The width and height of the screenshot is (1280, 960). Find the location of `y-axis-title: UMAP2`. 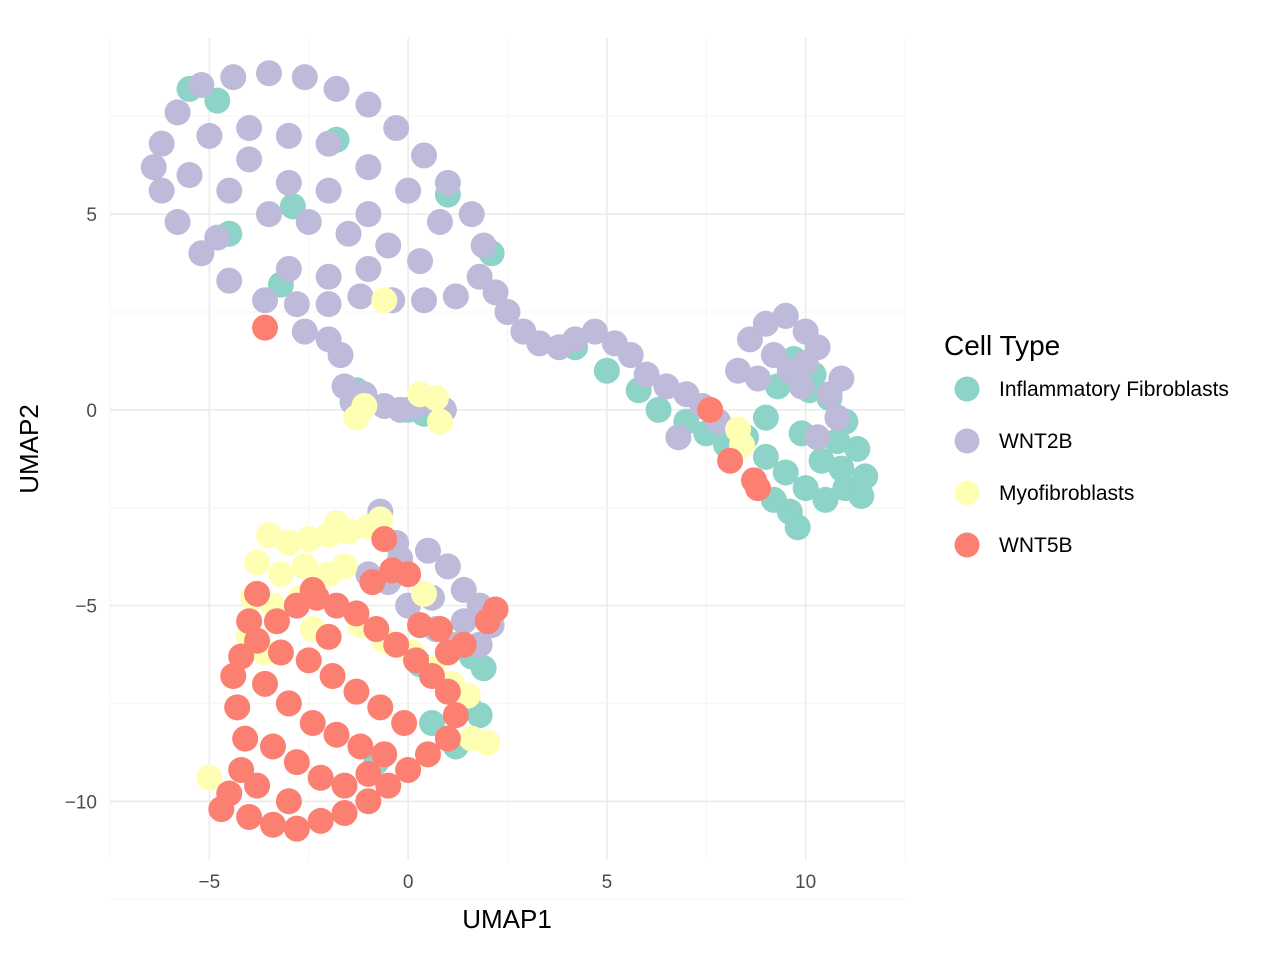

y-axis-title: UMAP2 is located at coordinates (29, 449).